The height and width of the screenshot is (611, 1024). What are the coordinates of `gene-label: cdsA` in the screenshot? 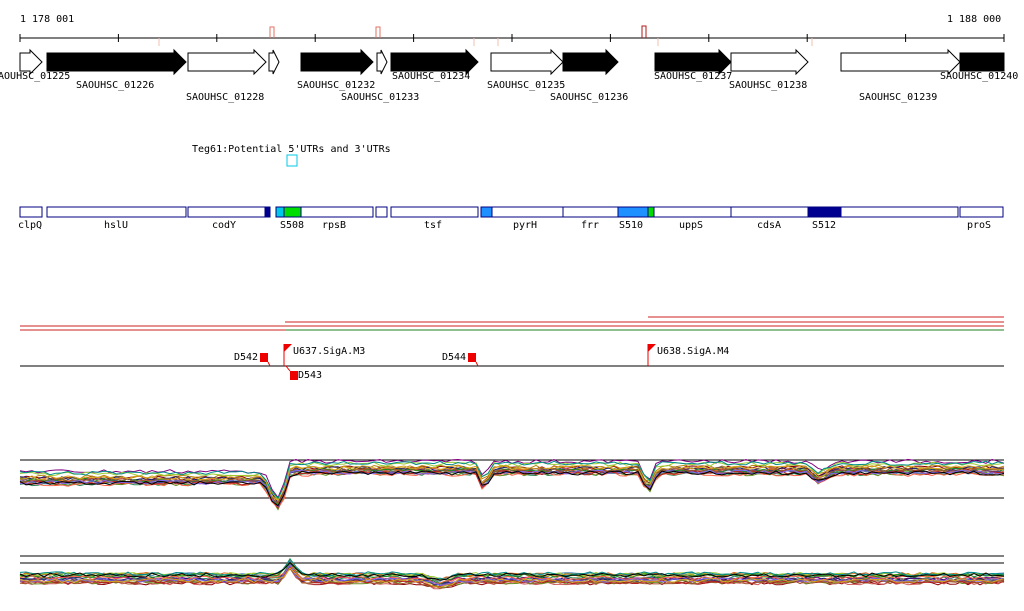 It's located at (769, 225).